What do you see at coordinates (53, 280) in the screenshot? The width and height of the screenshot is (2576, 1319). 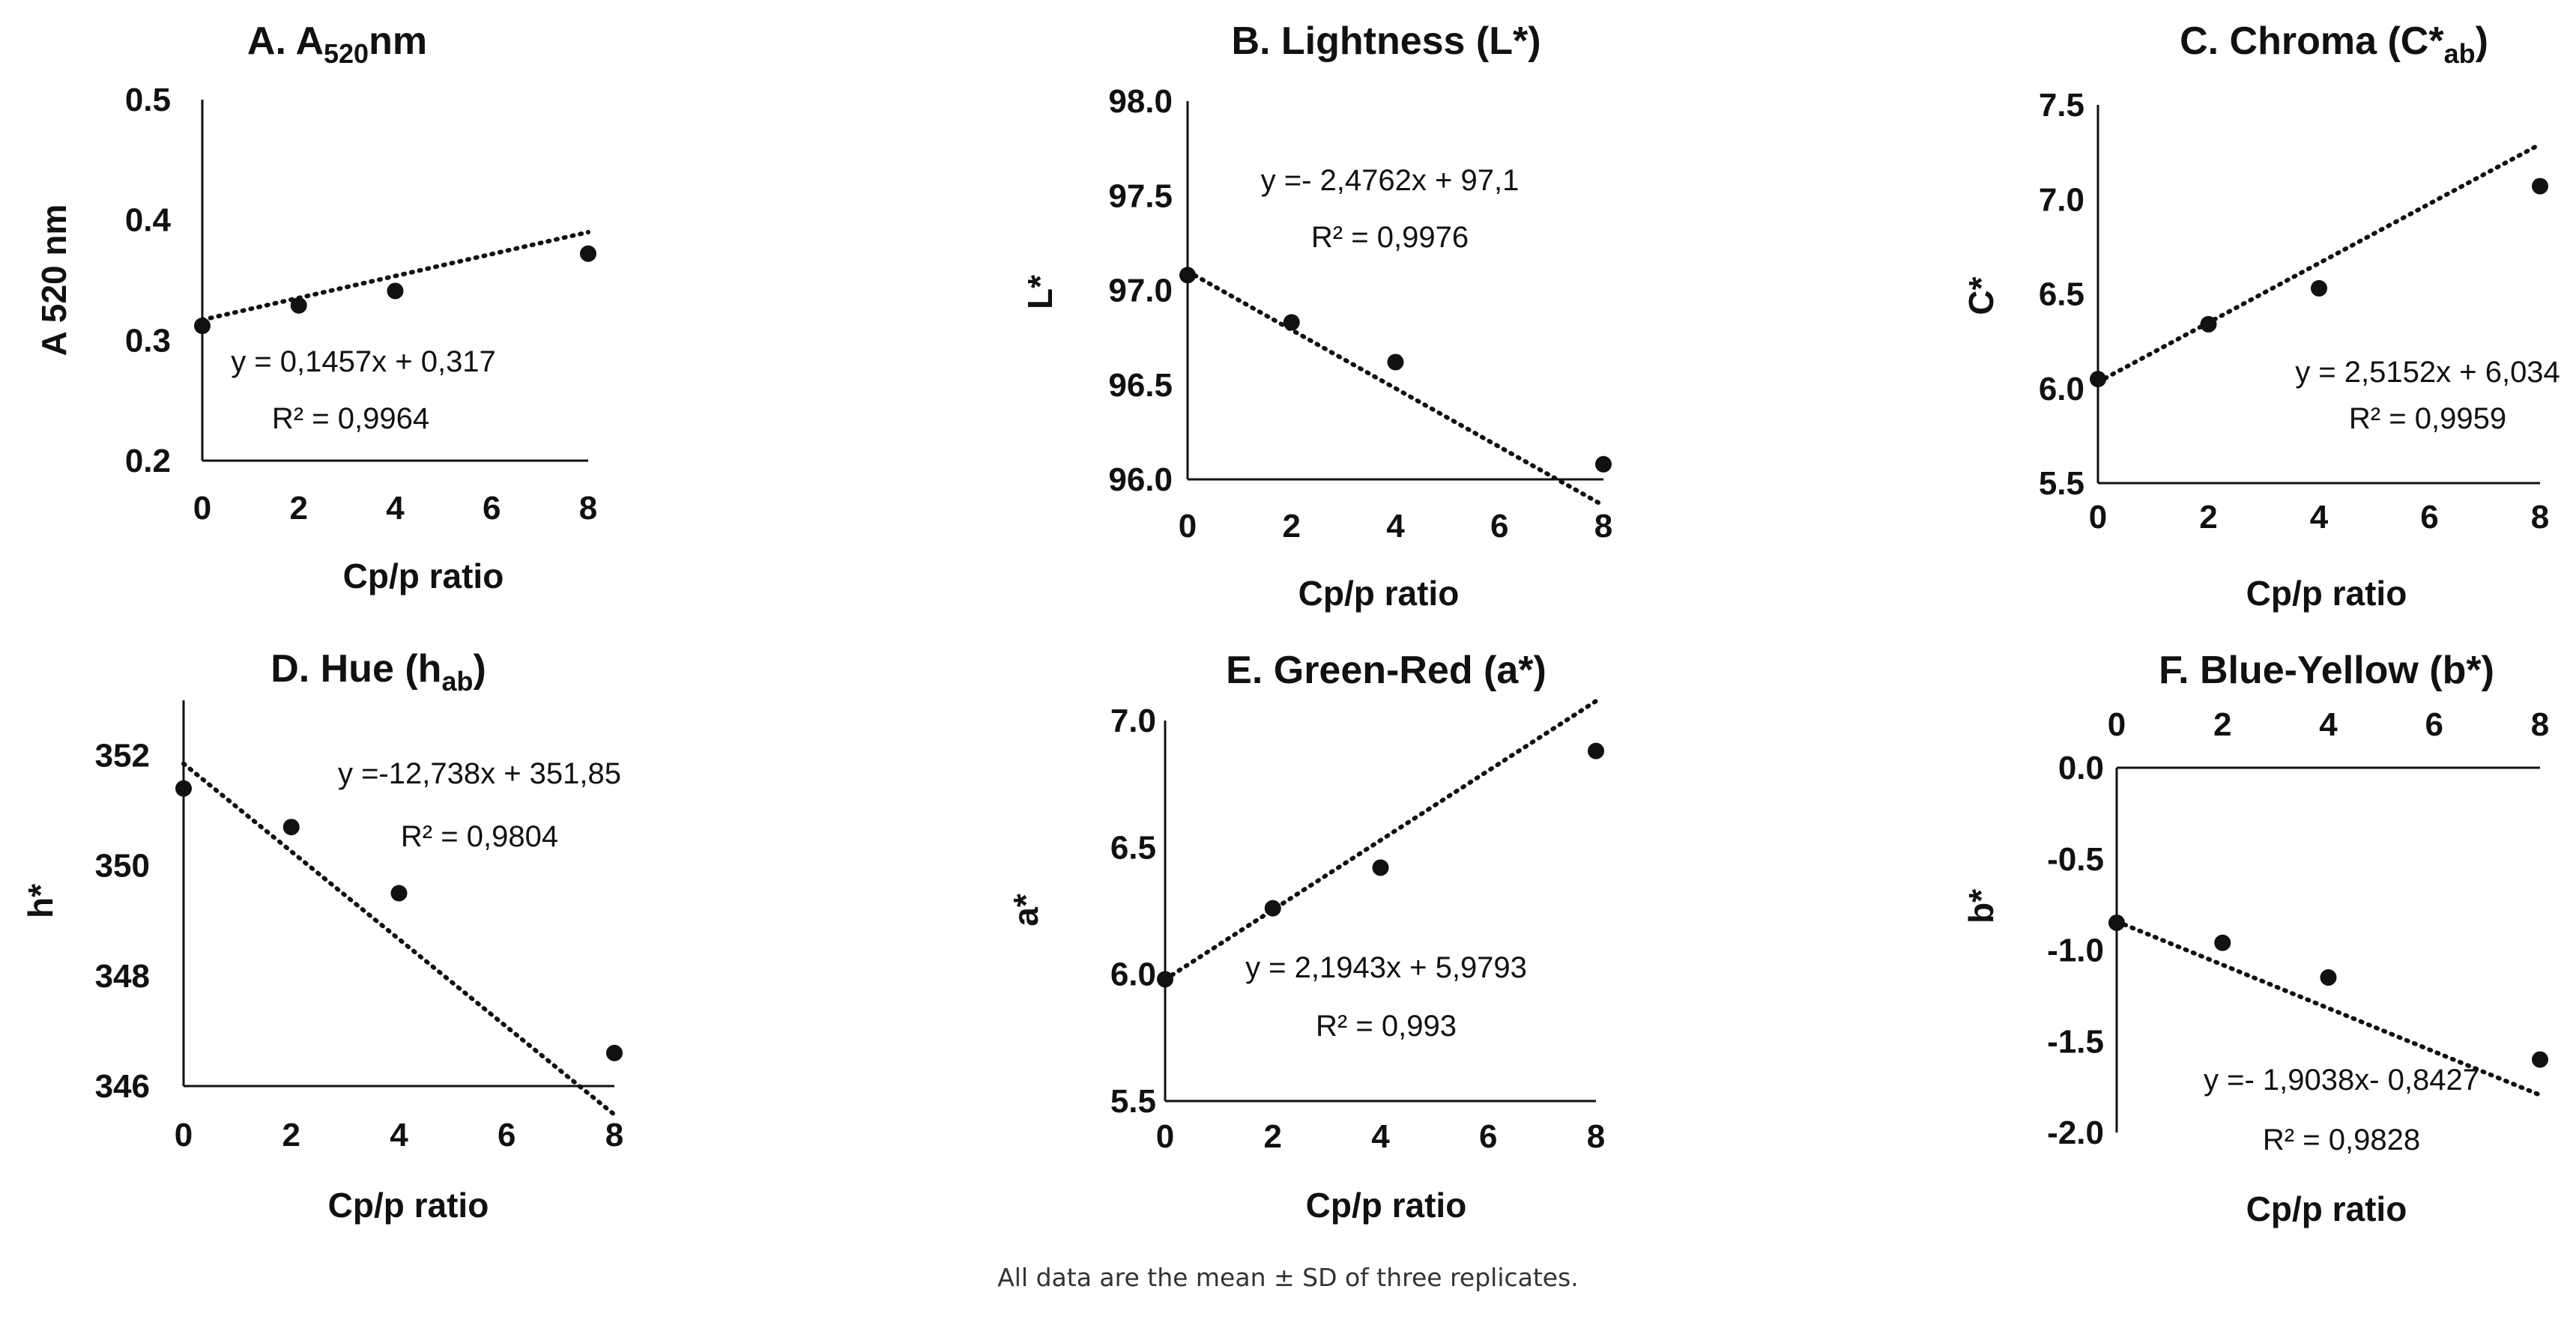 I see `y-axis-label: A 520 nm` at bounding box center [53, 280].